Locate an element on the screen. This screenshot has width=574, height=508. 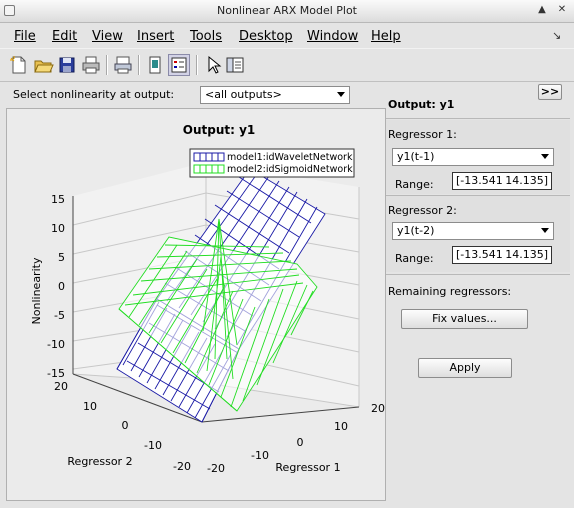
print-icon is located at coordinates (91, 65).